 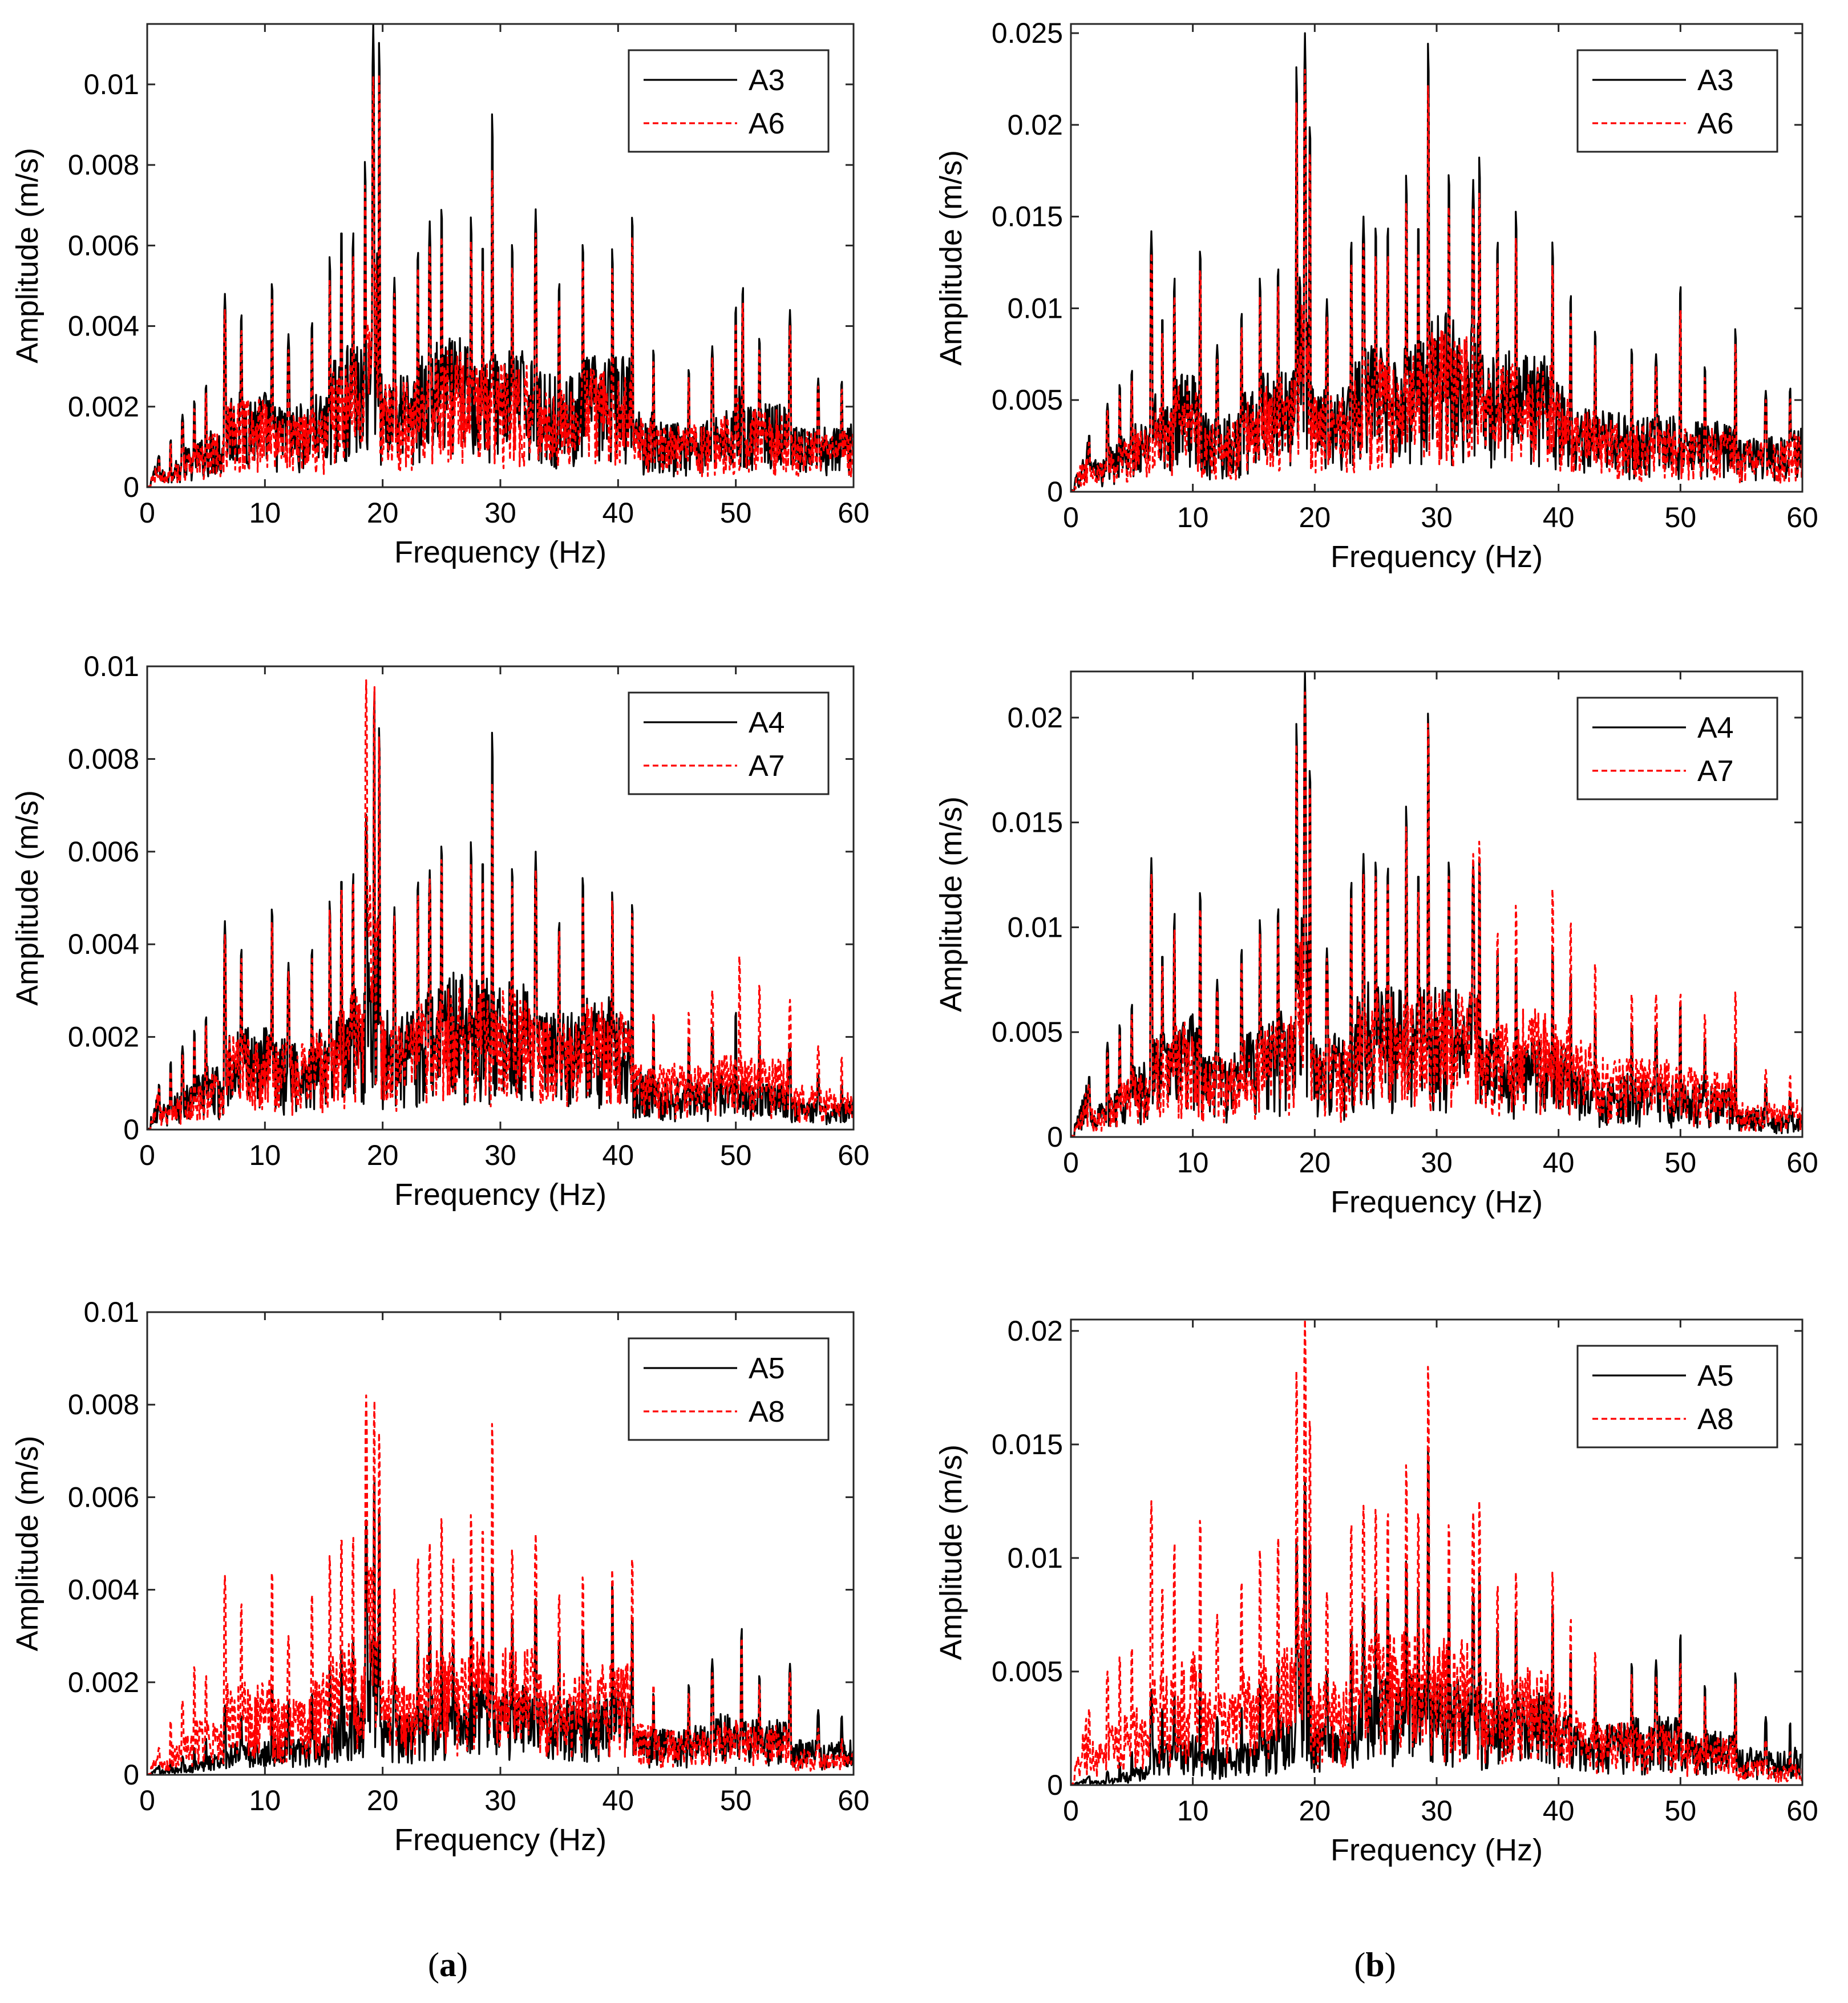 I want to click on series-line-a8, so click(x=1437, y=1553).